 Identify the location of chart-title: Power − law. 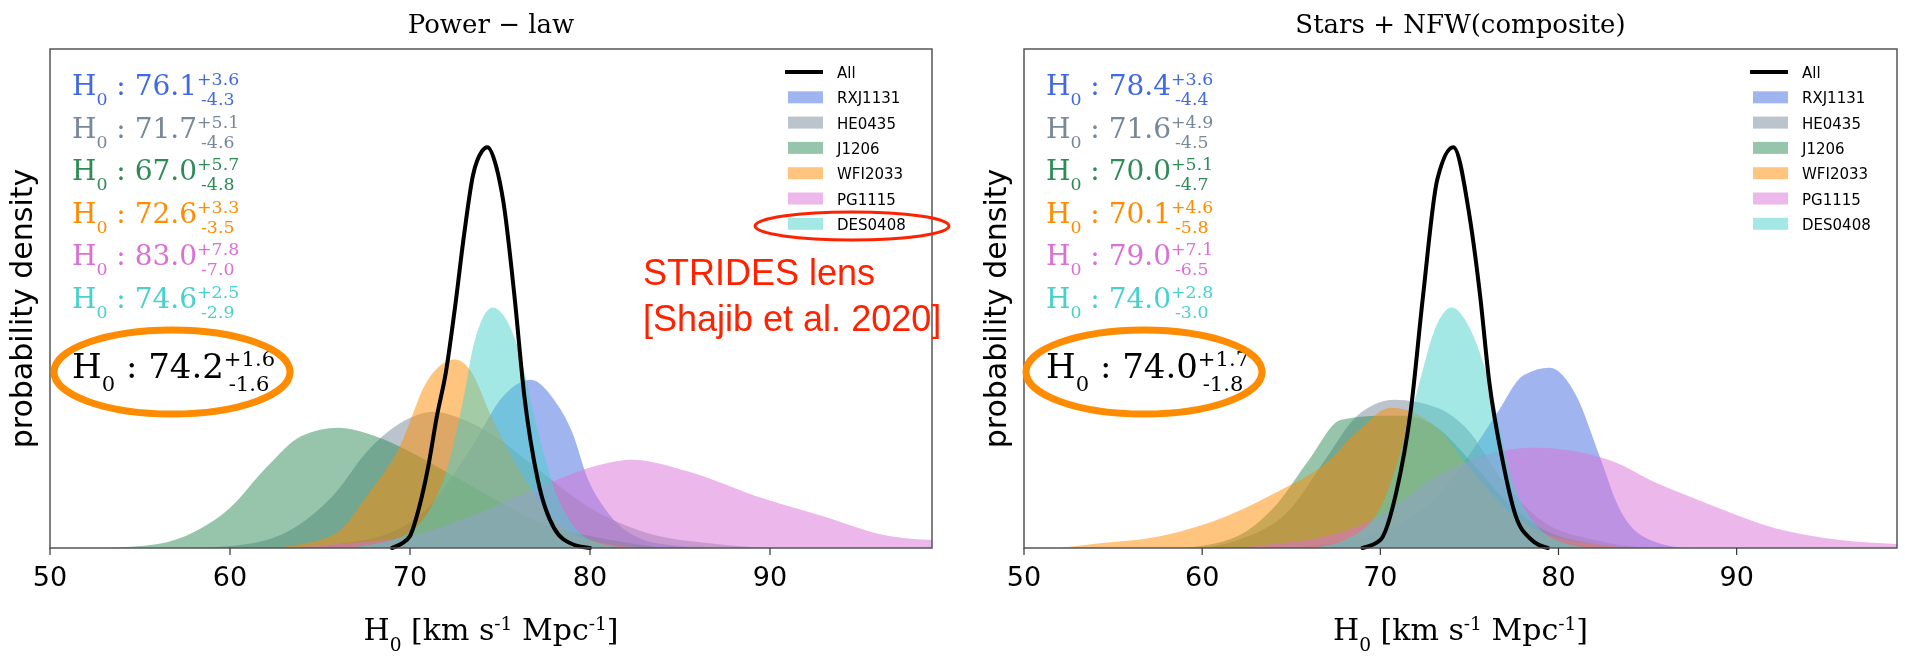
(491, 24).